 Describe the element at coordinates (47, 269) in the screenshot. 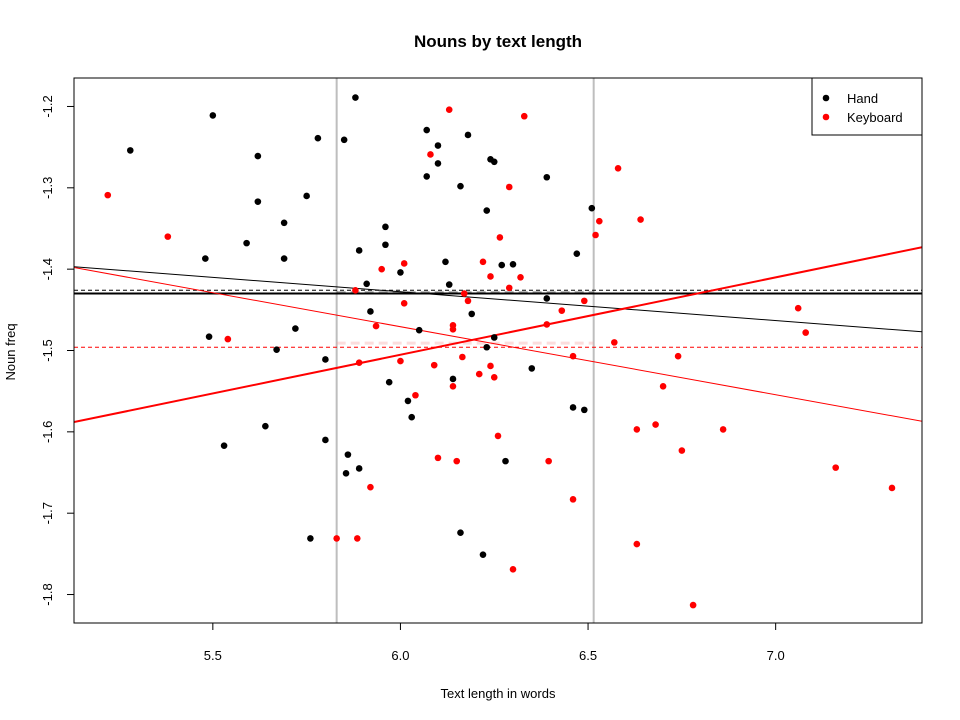

I see `y-tick-label: -1.4` at that location.